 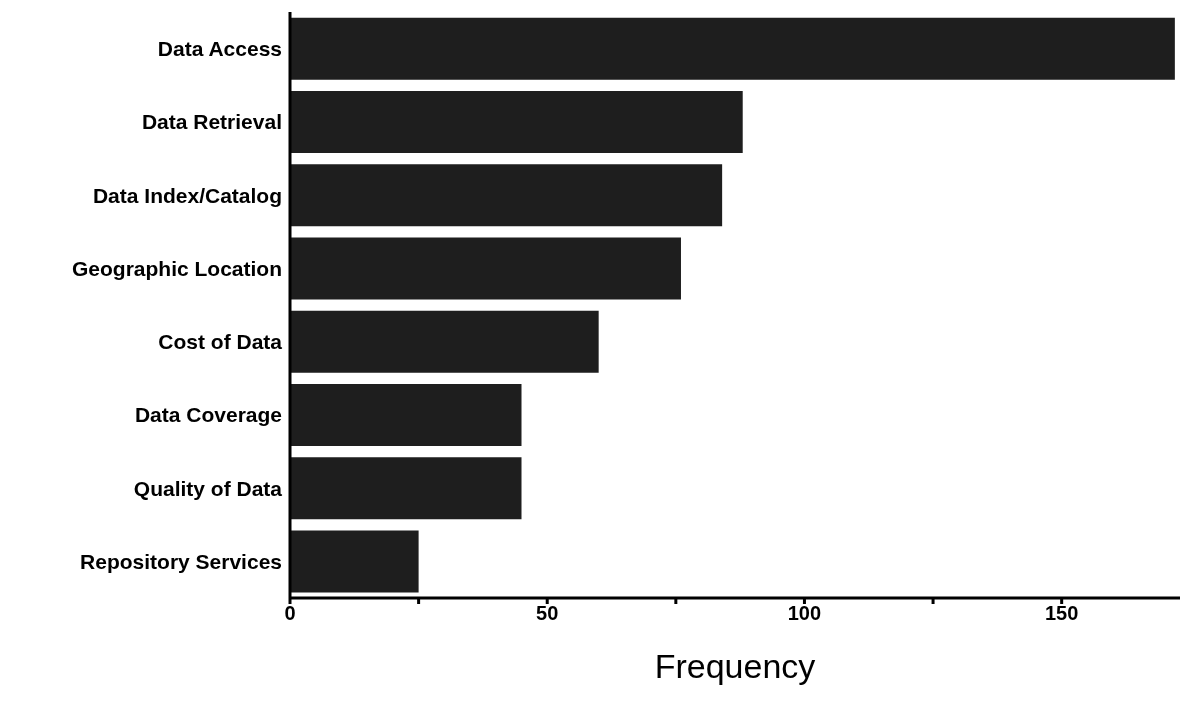 I want to click on x-tick-label: 50, so click(x=547, y=613).